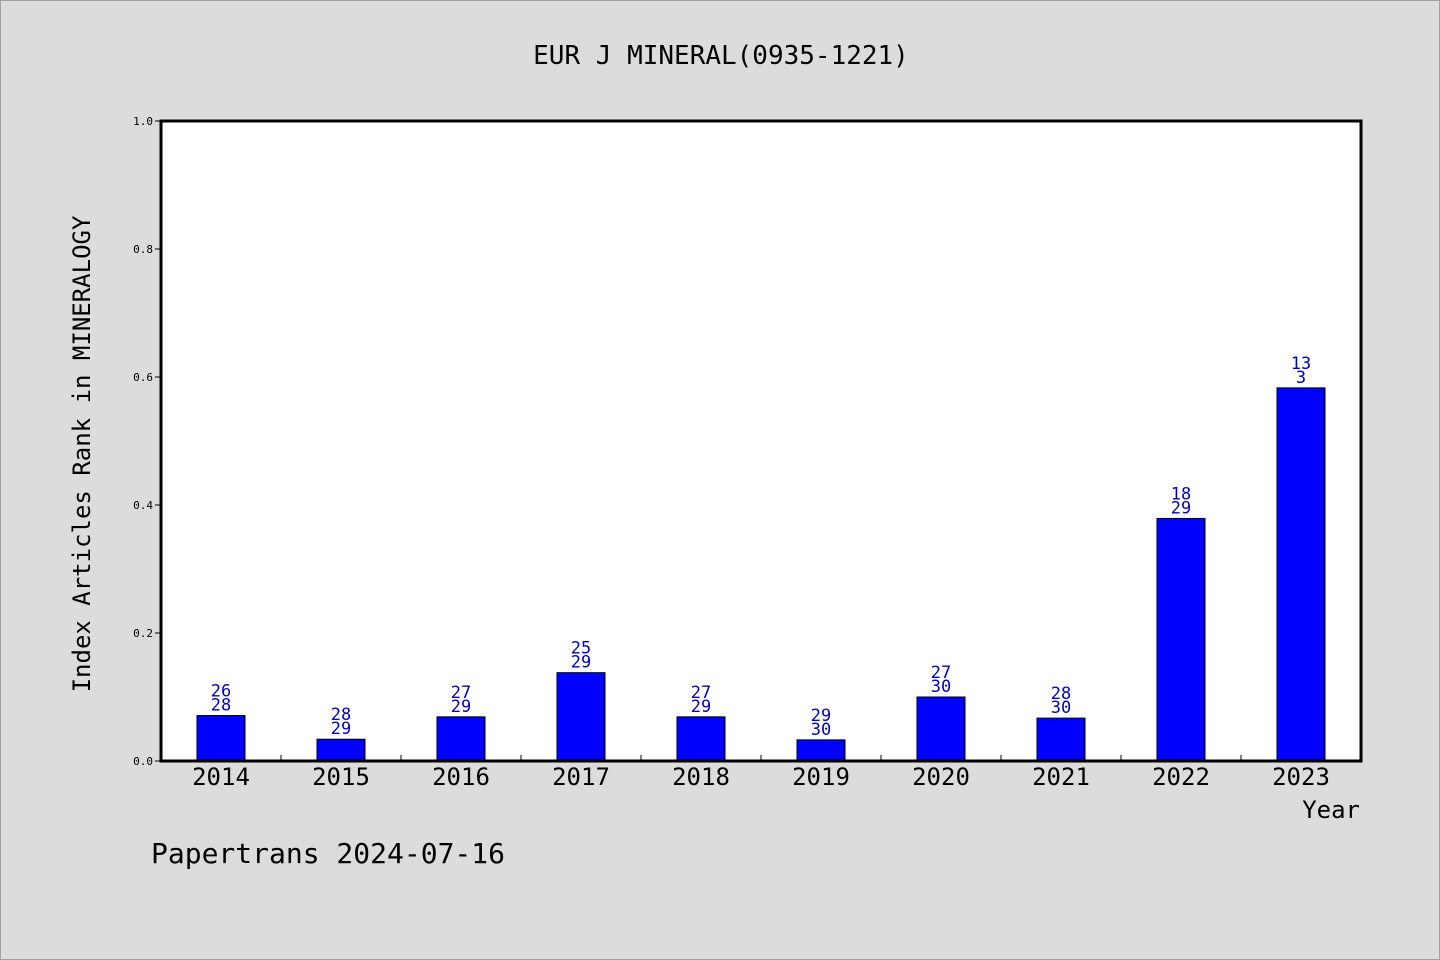 The height and width of the screenshot is (960, 1440). I want to click on bar-2017, so click(581, 717).